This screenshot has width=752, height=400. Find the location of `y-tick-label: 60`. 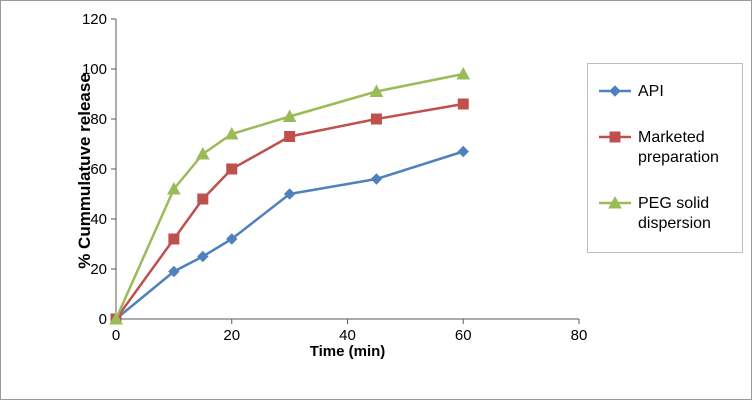

y-tick-label: 60 is located at coordinates (98, 169).